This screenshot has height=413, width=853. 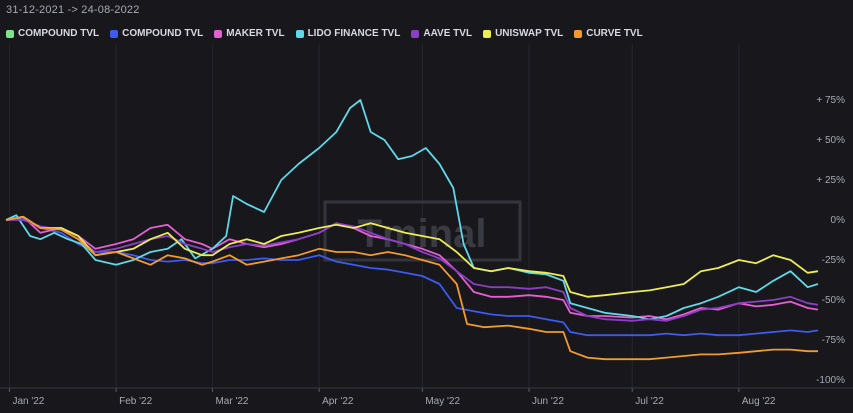 What do you see at coordinates (649, 401) in the screenshot?
I see `x-tick-label: Jul '22` at bounding box center [649, 401].